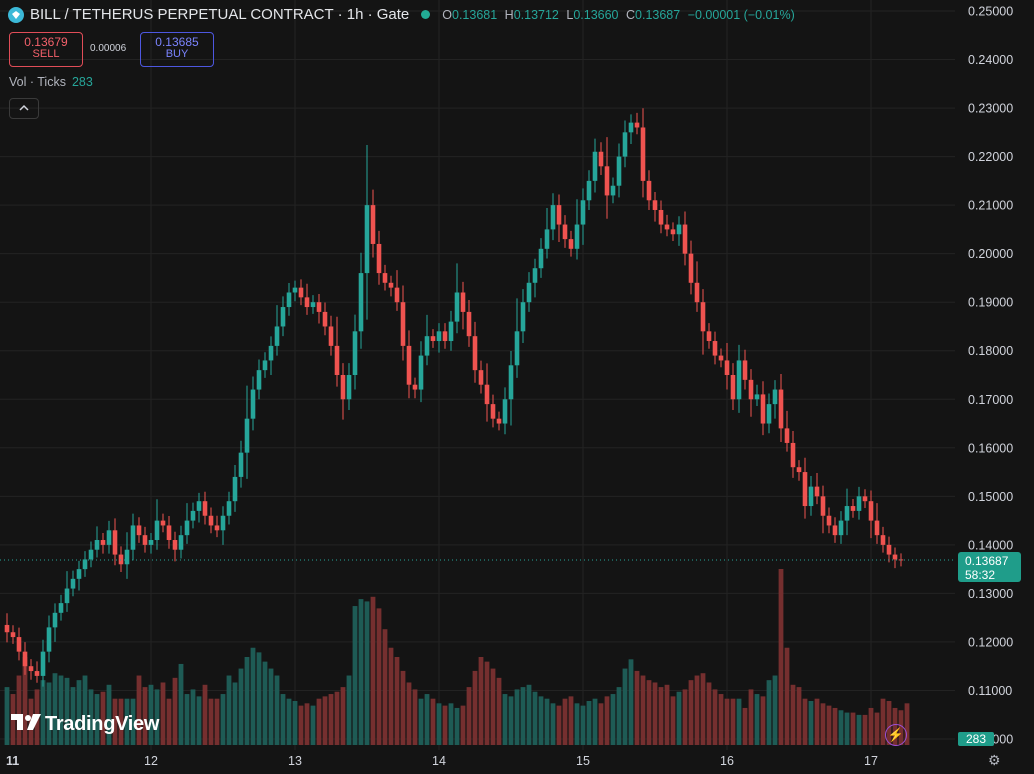  I want to click on price-tick-label: 0.23000, so click(990, 109).